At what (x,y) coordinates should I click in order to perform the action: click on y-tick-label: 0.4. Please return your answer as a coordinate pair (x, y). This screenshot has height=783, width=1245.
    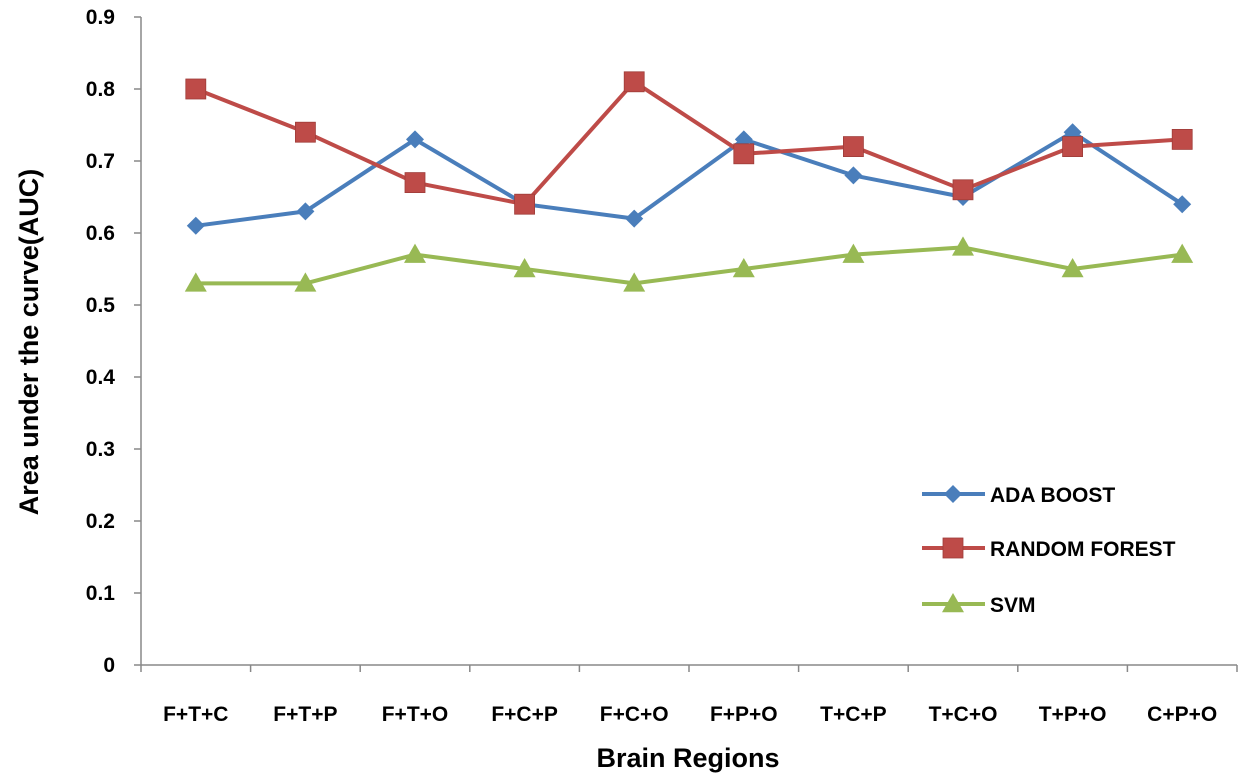
    Looking at the image, I should click on (101, 377).